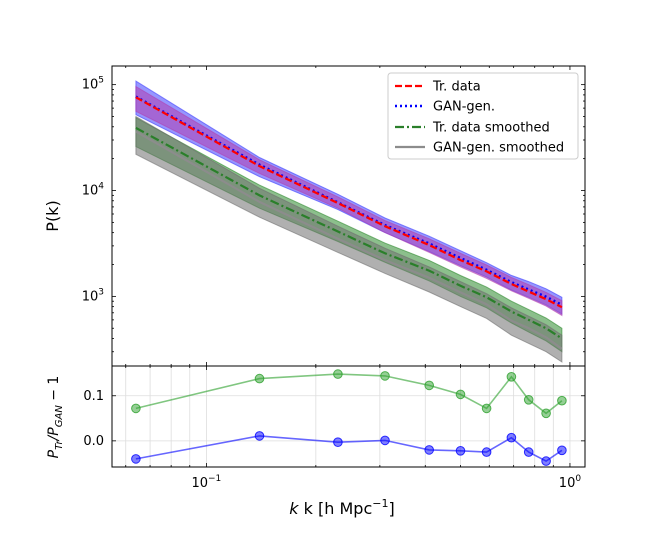  Describe the element at coordinates (93, 441) in the screenshot. I see `y-tick-label-bottom: 0.0` at that location.